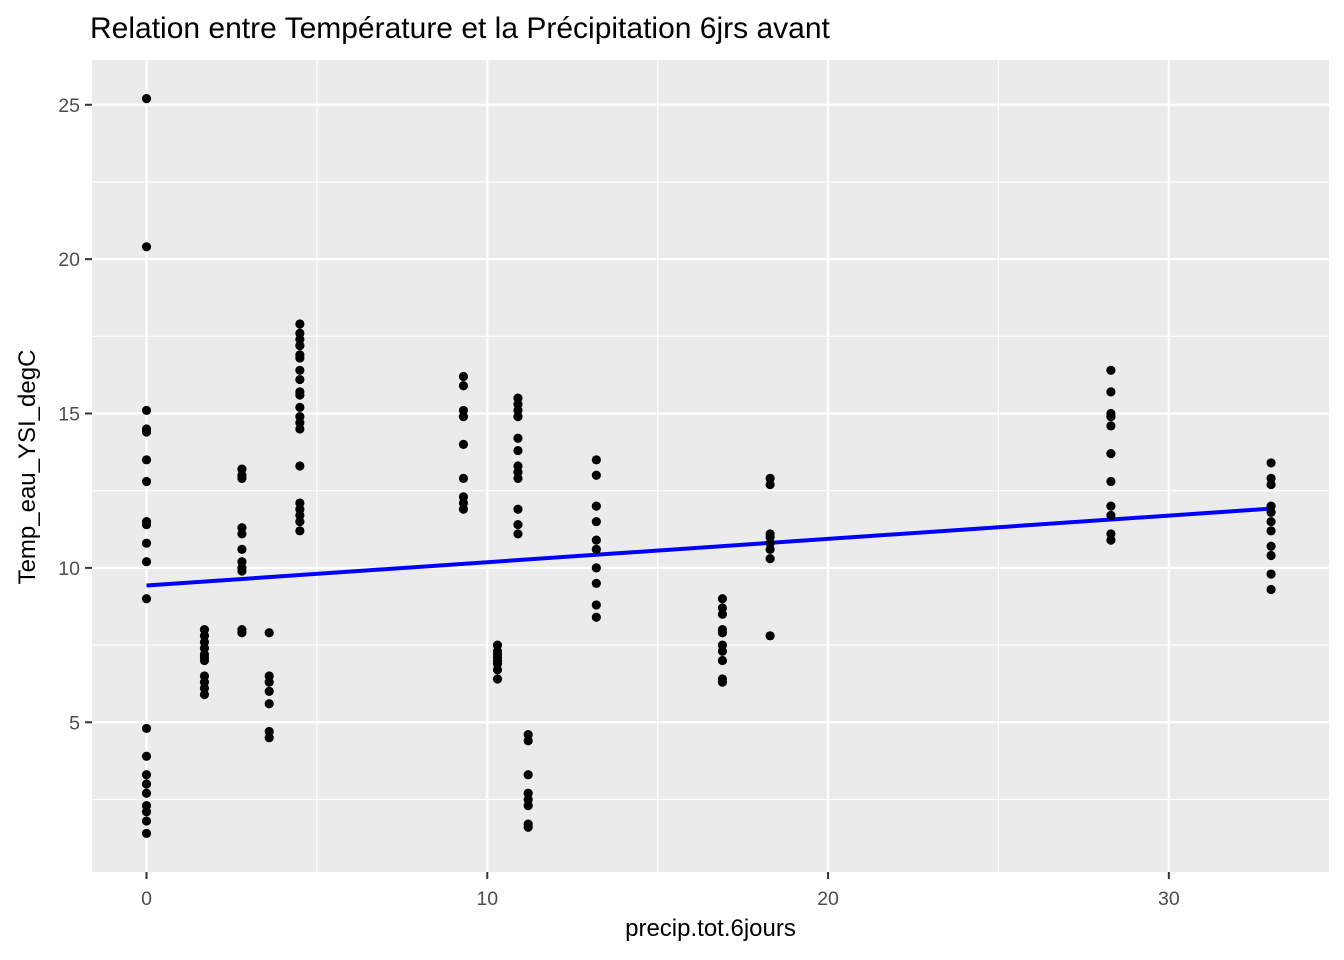 This screenshot has height=960, width=1344. I want to click on x-axis: 0 10 20 30, so click(660, 891).